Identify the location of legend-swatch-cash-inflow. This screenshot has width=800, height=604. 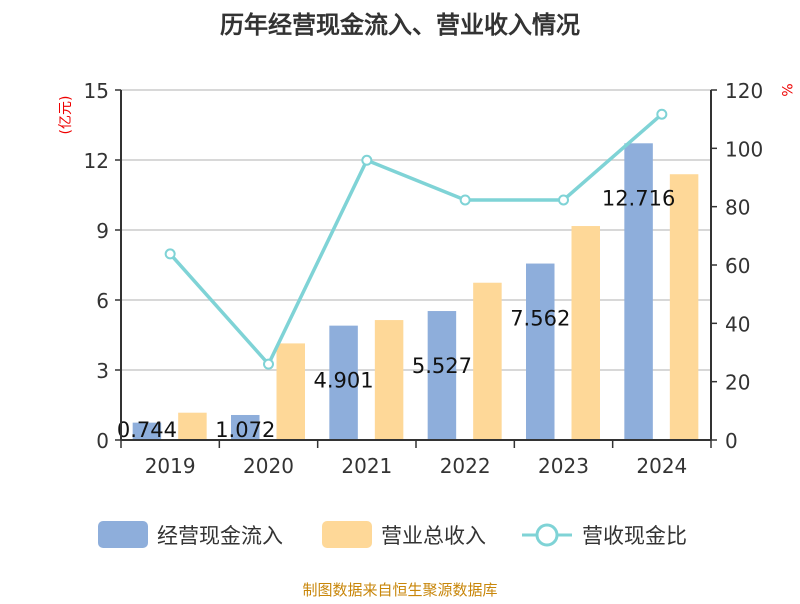
(123, 534).